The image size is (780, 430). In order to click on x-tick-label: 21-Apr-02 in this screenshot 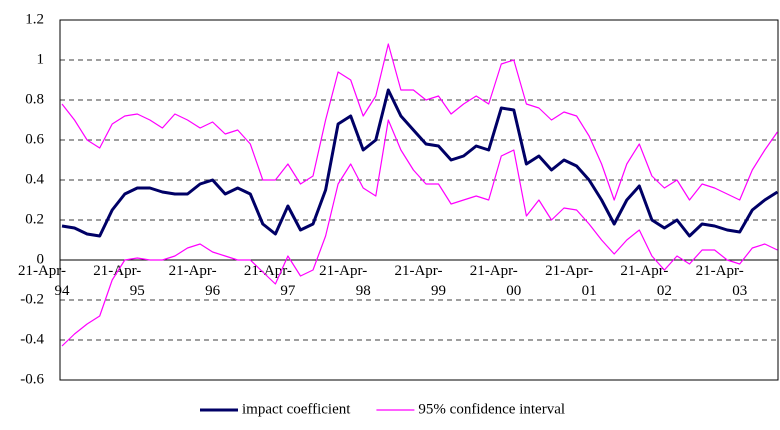, I will do `click(646, 281)`.